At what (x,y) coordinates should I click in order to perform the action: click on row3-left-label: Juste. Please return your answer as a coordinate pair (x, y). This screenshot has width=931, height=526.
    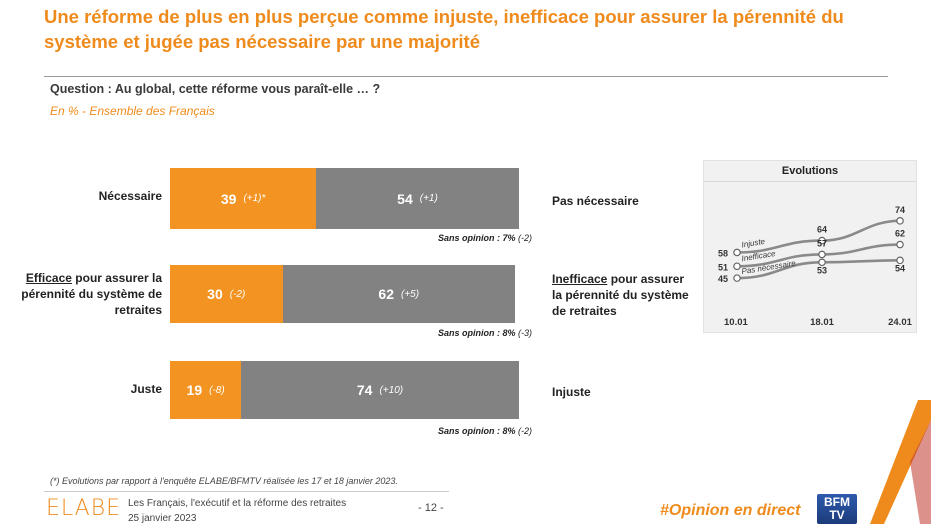
    Looking at the image, I should click on (146, 389).